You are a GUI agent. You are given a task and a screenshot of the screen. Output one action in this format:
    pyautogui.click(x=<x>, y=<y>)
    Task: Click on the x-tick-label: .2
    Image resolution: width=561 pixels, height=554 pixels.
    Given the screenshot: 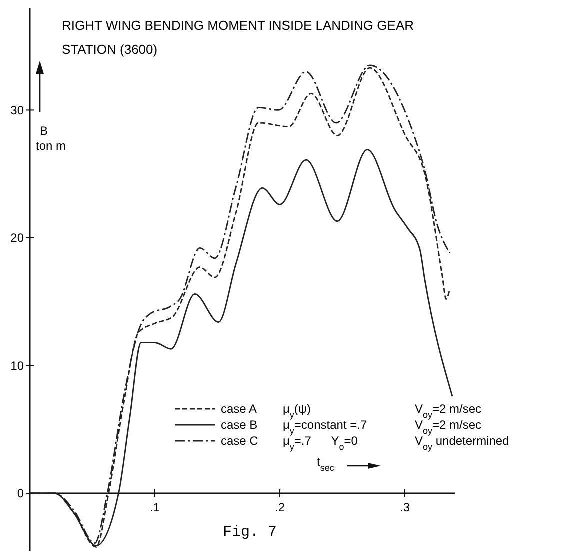 What is the action you would take?
    pyautogui.click(x=280, y=507)
    